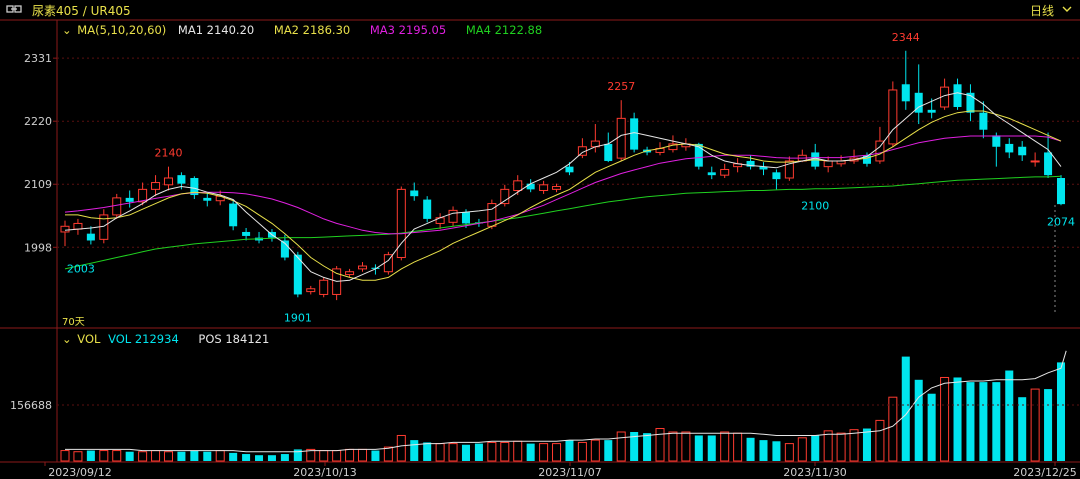 Image resolution: width=1080 pixels, height=479 pixels. I want to click on period-selector: 日线, so click(1041, 11).